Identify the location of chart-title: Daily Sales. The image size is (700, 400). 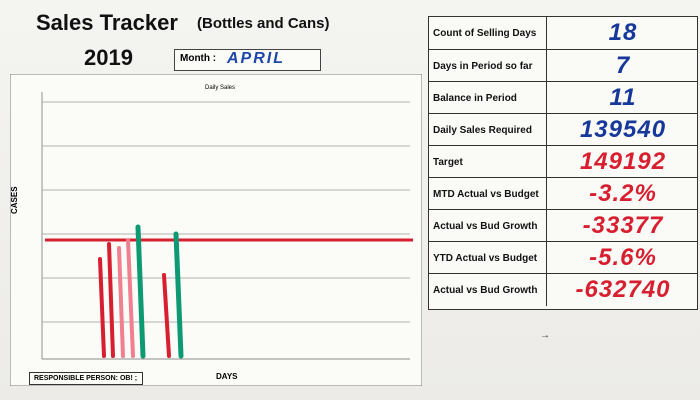
(220, 88).